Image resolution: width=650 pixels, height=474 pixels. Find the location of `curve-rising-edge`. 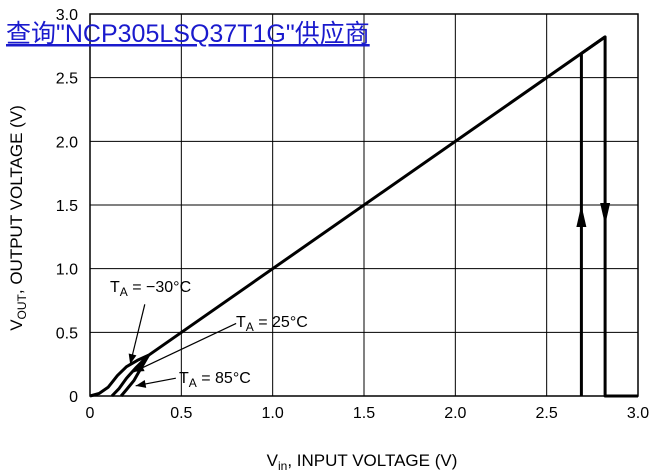

curve-rising-edge is located at coordinates (593, 216).